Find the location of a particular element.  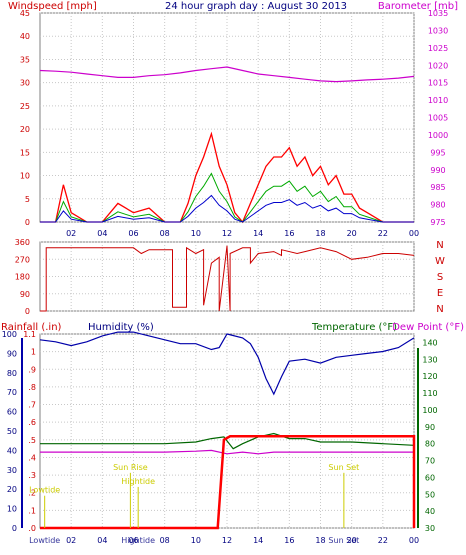

wind-x-tick-label: 02 is located at coordinates (71, 233).